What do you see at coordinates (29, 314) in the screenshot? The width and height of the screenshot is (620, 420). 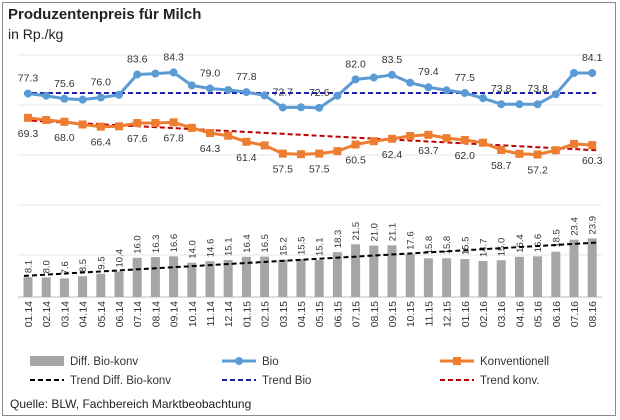 I see `x-tick-label: 01.14` at bounding box center [29, 314].